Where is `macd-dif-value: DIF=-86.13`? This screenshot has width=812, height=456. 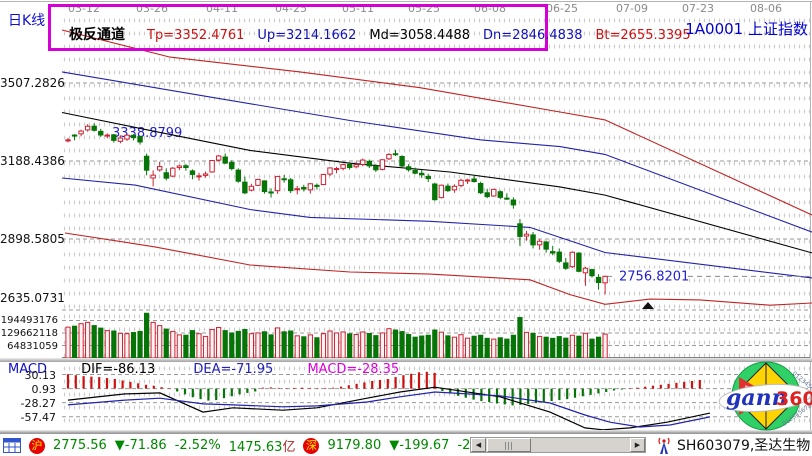
macd-dif-value: DIF=-86.13 is located at coordinates (118, 369).